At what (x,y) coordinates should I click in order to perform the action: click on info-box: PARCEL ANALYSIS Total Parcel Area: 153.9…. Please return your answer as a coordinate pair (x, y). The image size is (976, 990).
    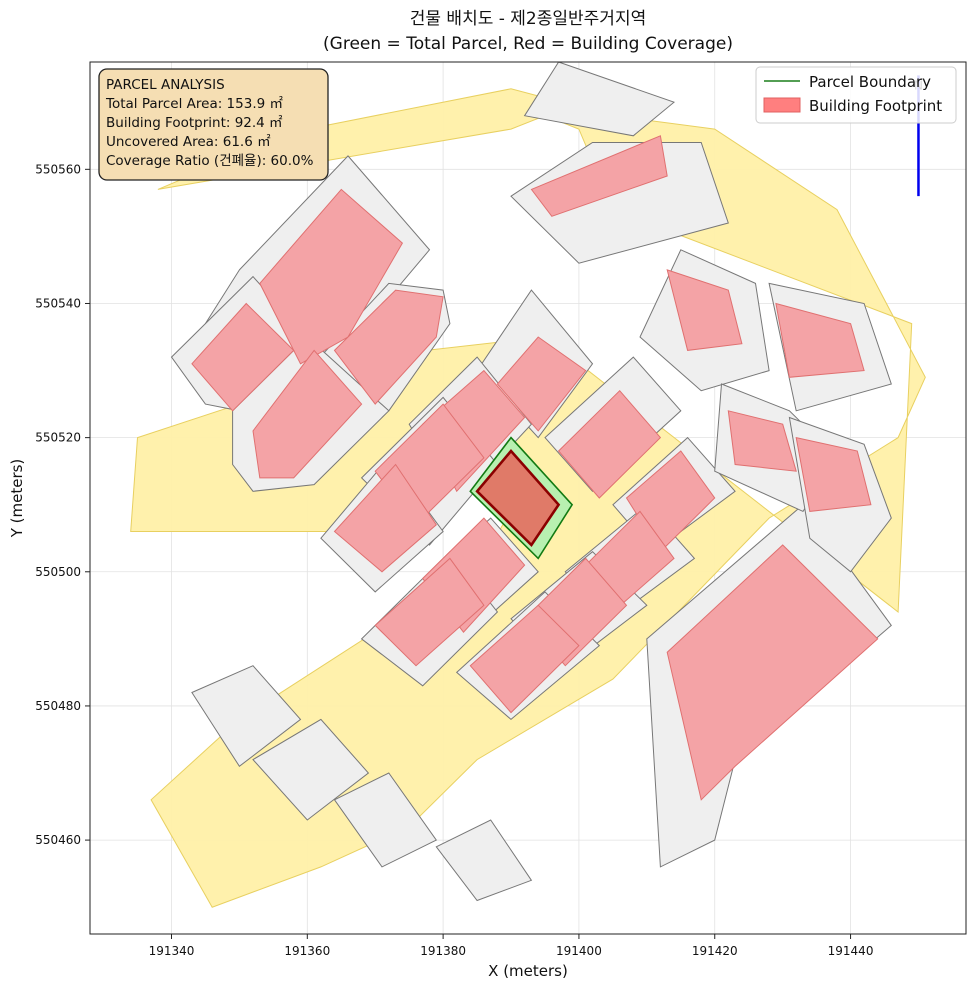
    Looking at the image, I should click on (213, 124).